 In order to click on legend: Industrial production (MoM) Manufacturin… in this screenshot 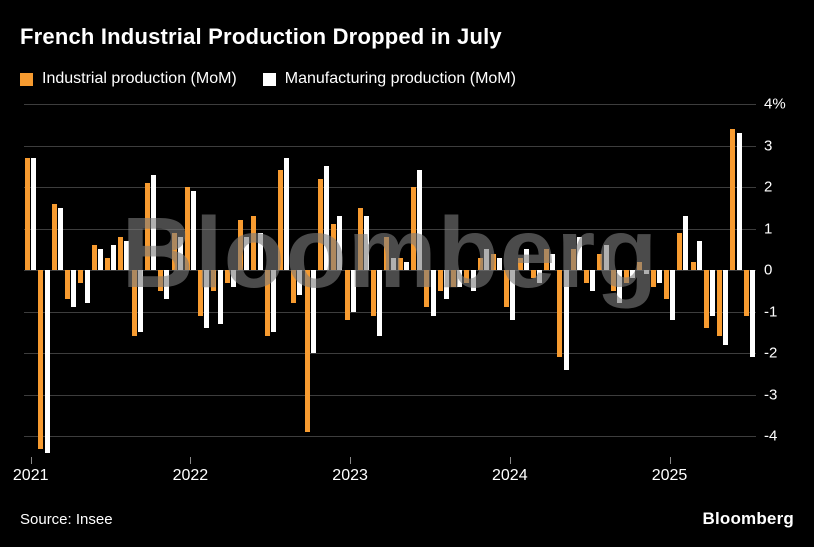, I will do `click(268, 79)`.